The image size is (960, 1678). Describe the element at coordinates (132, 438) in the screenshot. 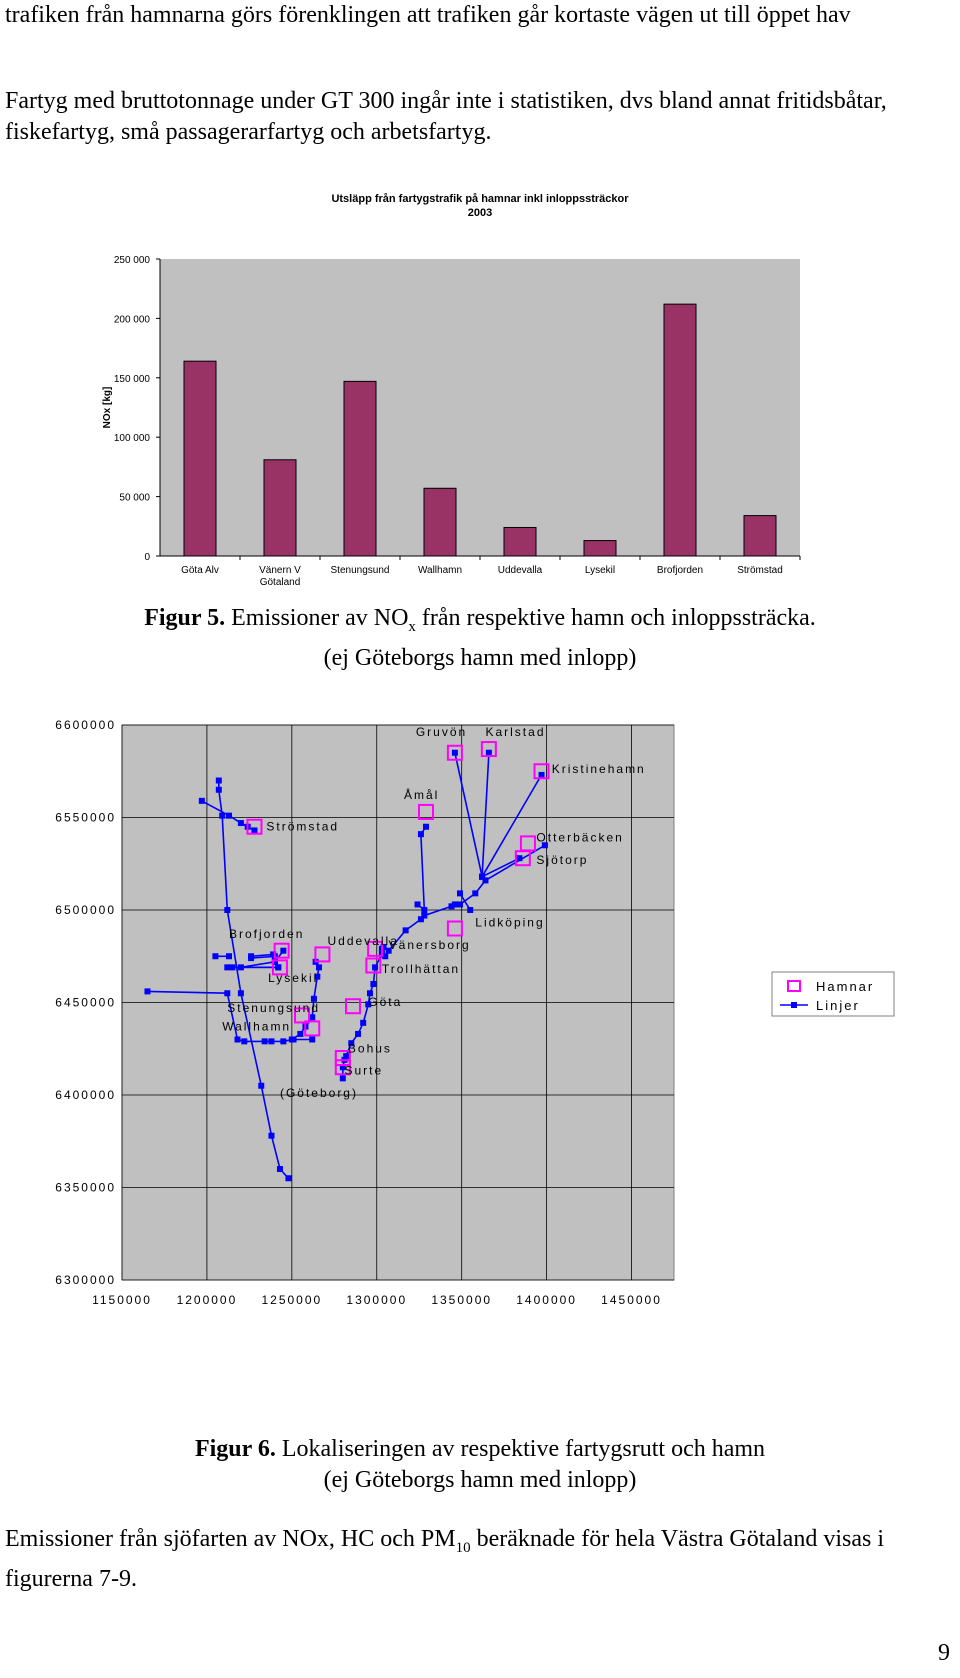

I see `y-tick-label: 100 000` at that location.